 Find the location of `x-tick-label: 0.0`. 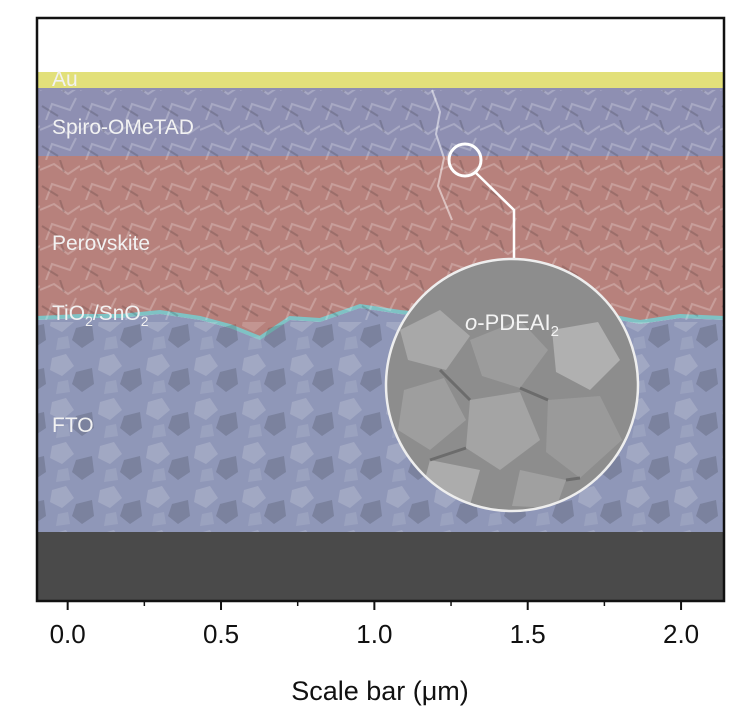

x-tick-label: 0.0 is located at coordinates (68, 634).